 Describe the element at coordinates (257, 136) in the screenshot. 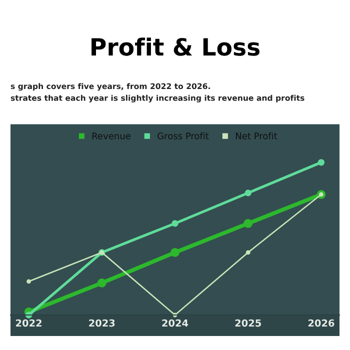

I see `legend-label: Net Profit` at that location.